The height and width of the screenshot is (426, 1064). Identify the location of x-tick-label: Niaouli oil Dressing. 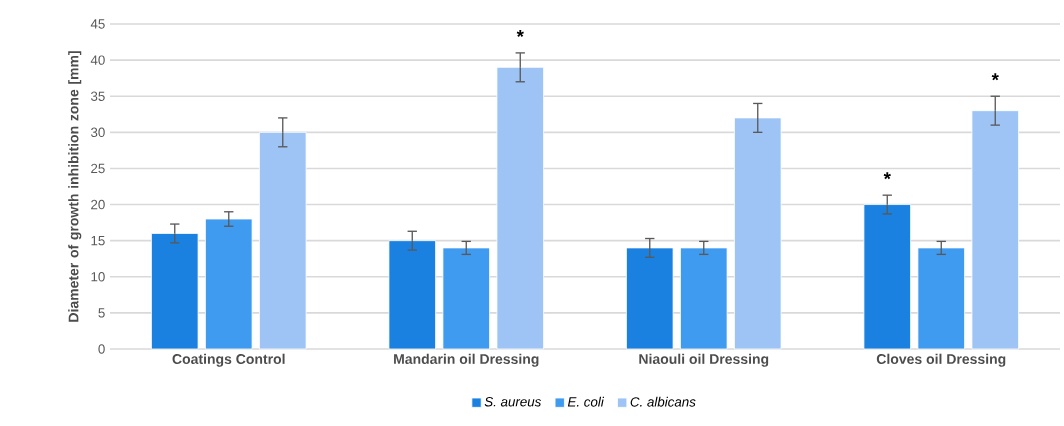
(704, 360).